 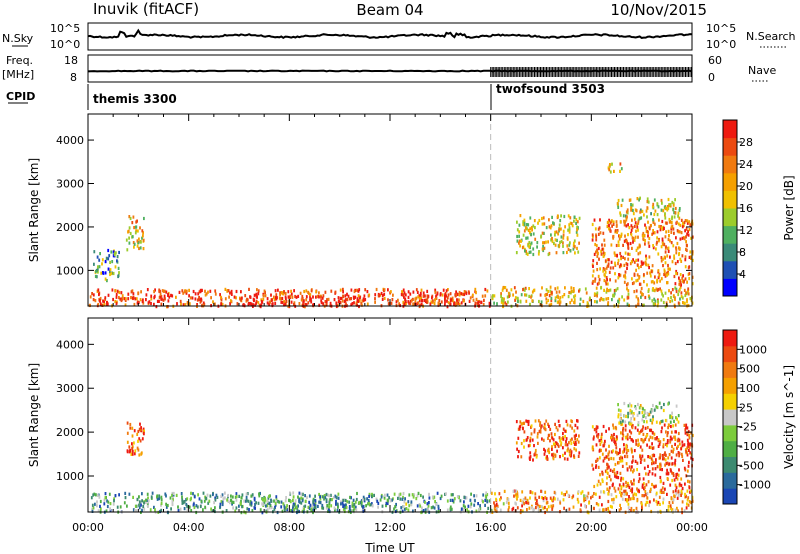 What do you see at coordinates (751, 465) in the screenshot?
I see `colorbar-tick-label: -500` at bounding box center [751, 465].